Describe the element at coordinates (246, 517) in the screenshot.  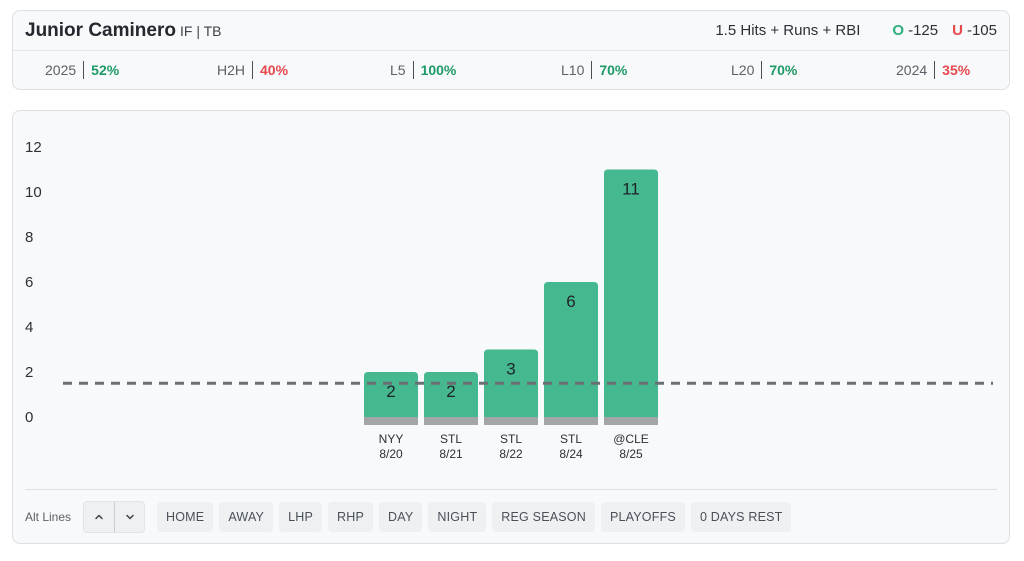
I see `filter-chip-away: AWAY` at that location.